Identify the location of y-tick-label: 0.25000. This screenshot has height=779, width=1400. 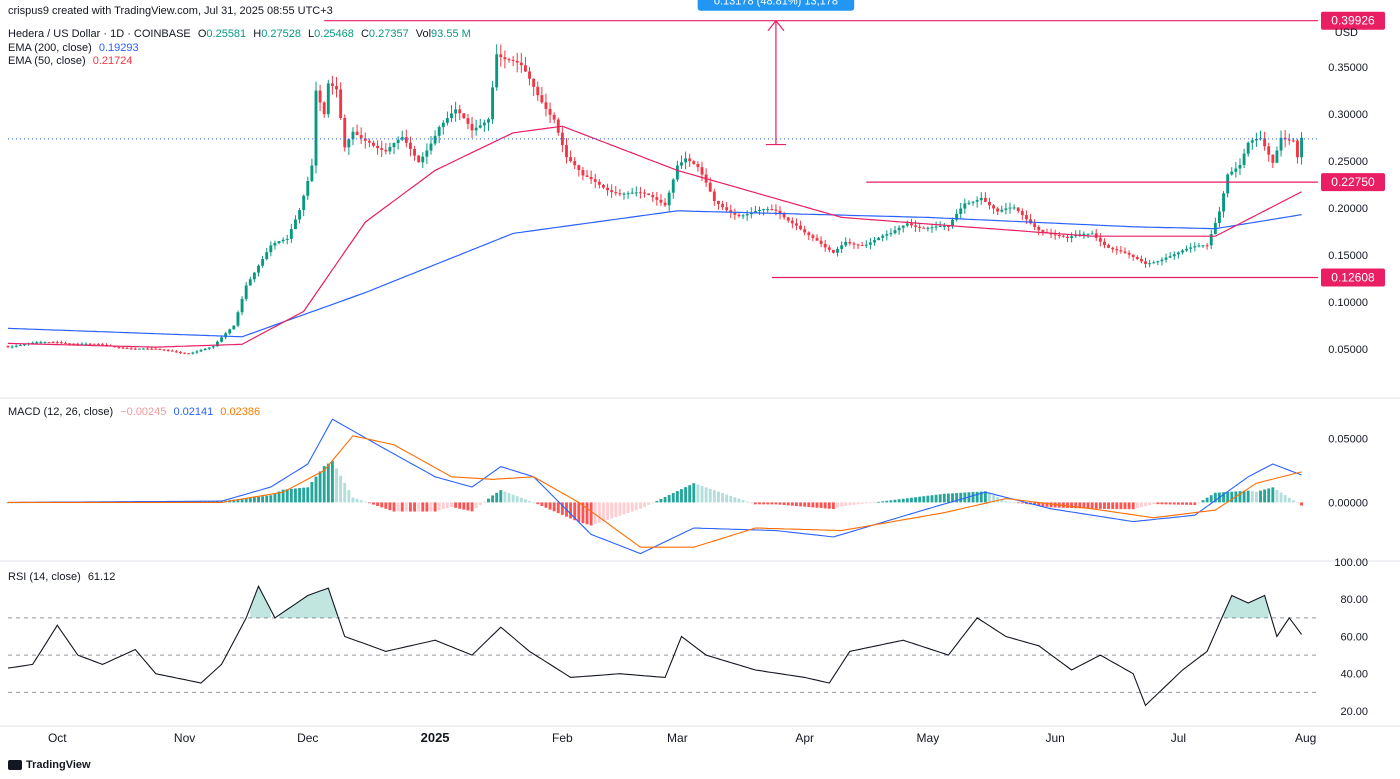
(1348, 162).